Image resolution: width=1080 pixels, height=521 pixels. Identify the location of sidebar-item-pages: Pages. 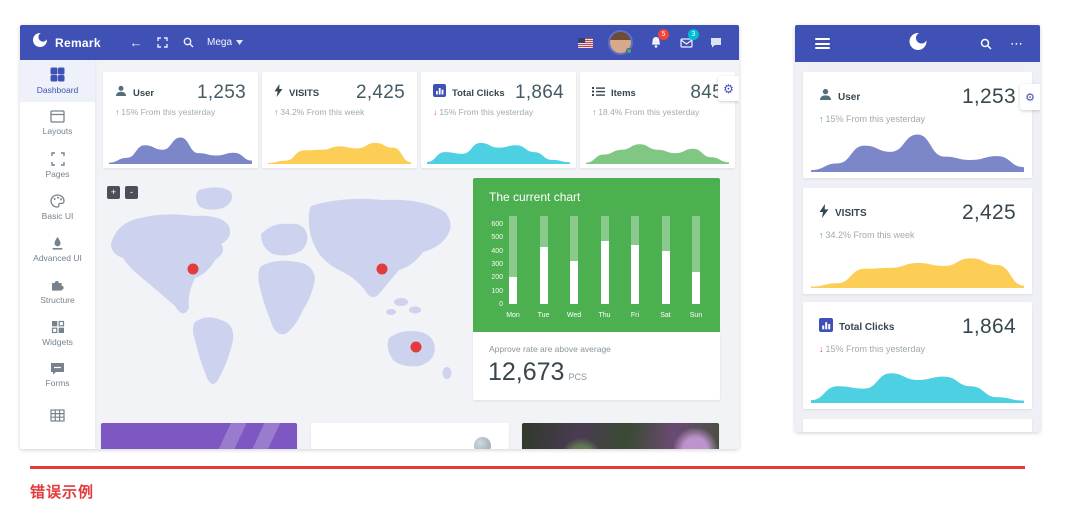
(57, 165).